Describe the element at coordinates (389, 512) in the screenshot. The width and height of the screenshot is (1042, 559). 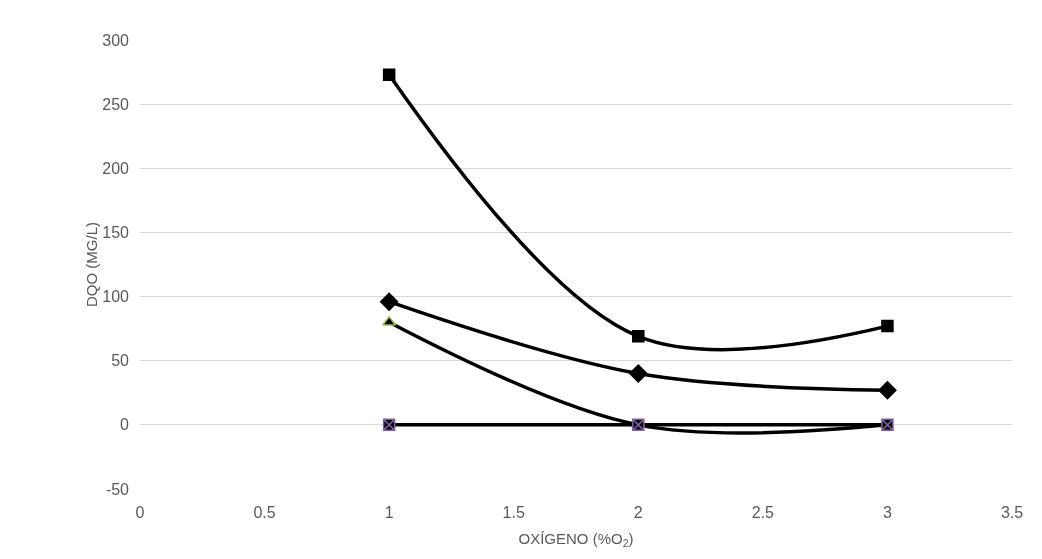
I see `x-tick-label: 1` at that location.